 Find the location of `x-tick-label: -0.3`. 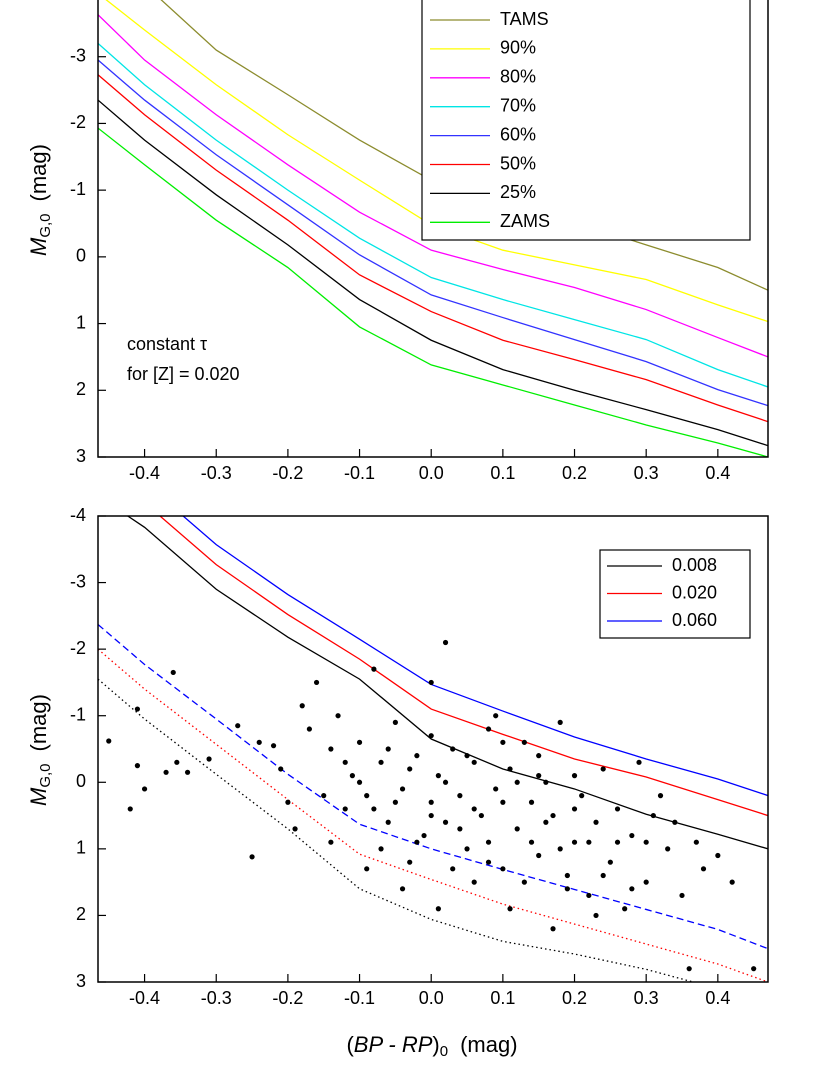

x-tick-label: -0.3 is located at coordinates (216, 998).